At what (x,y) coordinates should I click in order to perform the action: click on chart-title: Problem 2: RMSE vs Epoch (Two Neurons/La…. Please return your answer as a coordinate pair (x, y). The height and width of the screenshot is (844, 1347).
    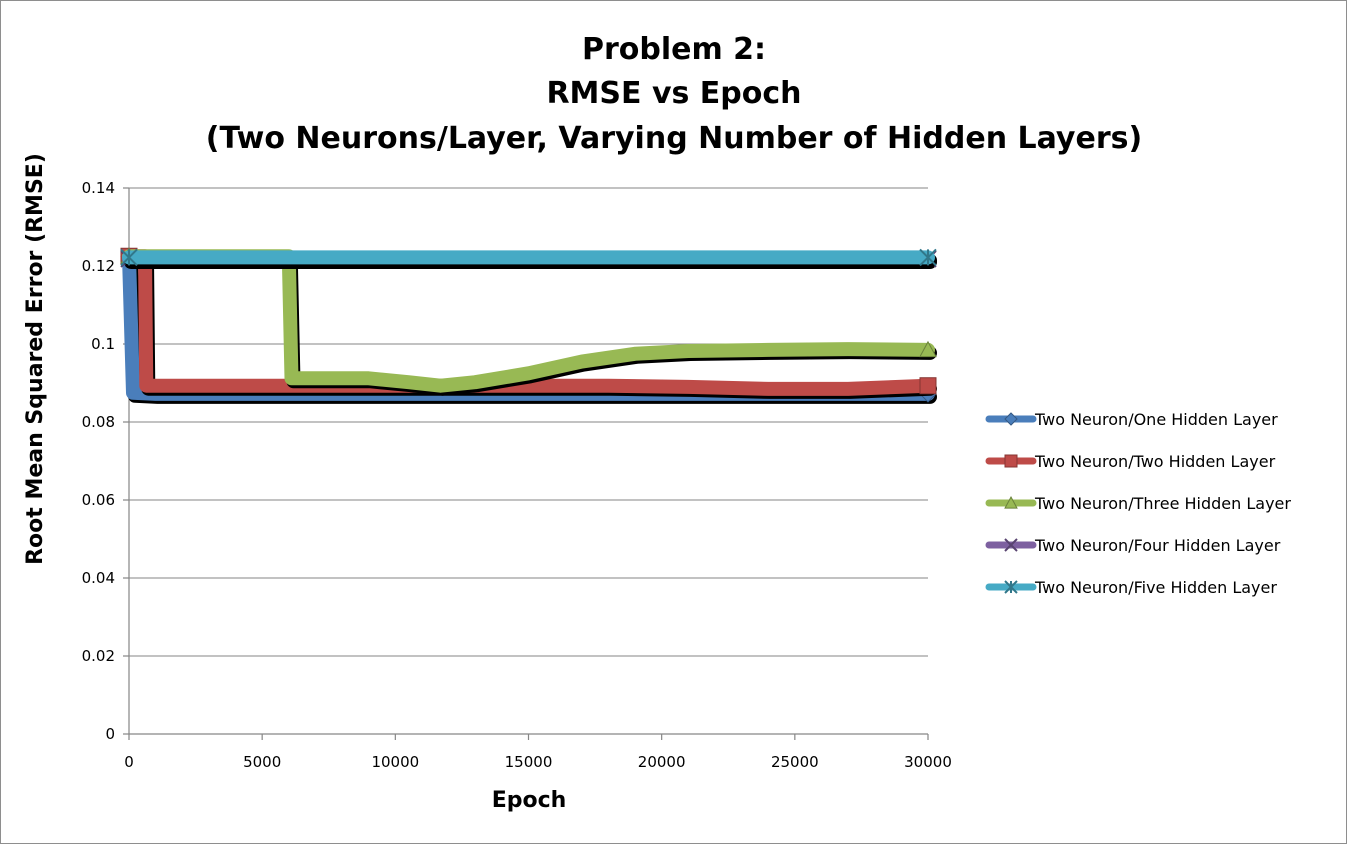
    Looking at the image, I should click on (674, 94).